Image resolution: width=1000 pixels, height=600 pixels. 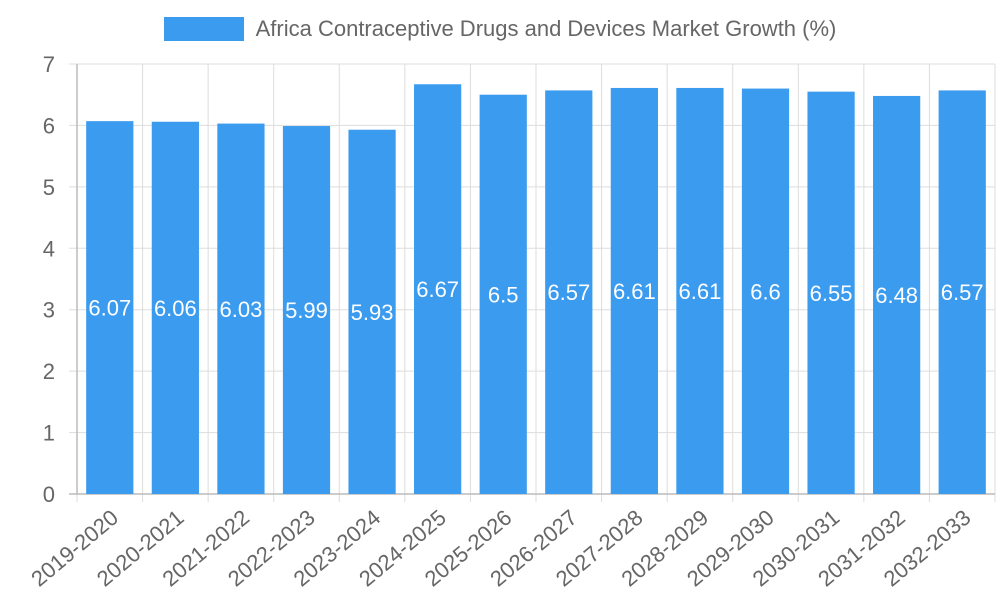 I want to click on data-label: 6.03, so click(x=241, y=309).